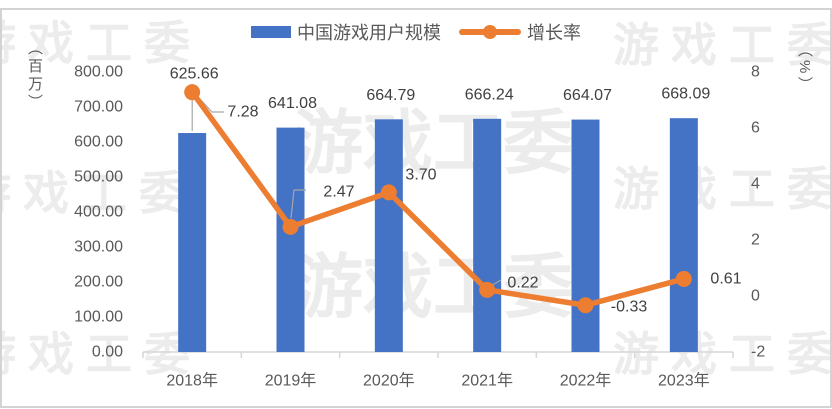 The image size is (832, 409). What do you see at coordinates (685, 94) in the screenshot?
I see `bar-value-label: 668.09` at bounding box center [685, 94].